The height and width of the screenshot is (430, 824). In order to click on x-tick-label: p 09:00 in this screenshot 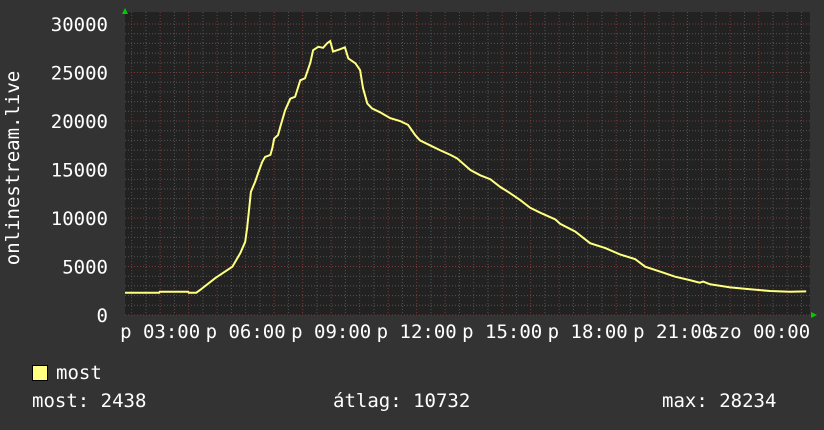, I will do `click(331, 332)`.